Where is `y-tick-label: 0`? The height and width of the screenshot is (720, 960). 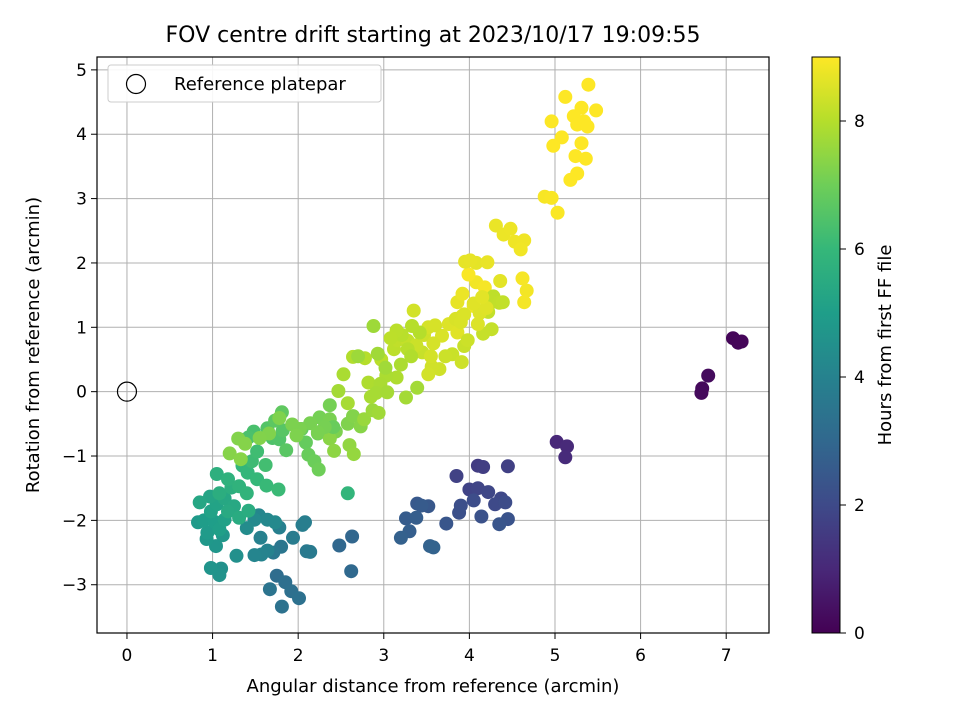
y-tick-label: 0 is located at coordinates (81, 393).